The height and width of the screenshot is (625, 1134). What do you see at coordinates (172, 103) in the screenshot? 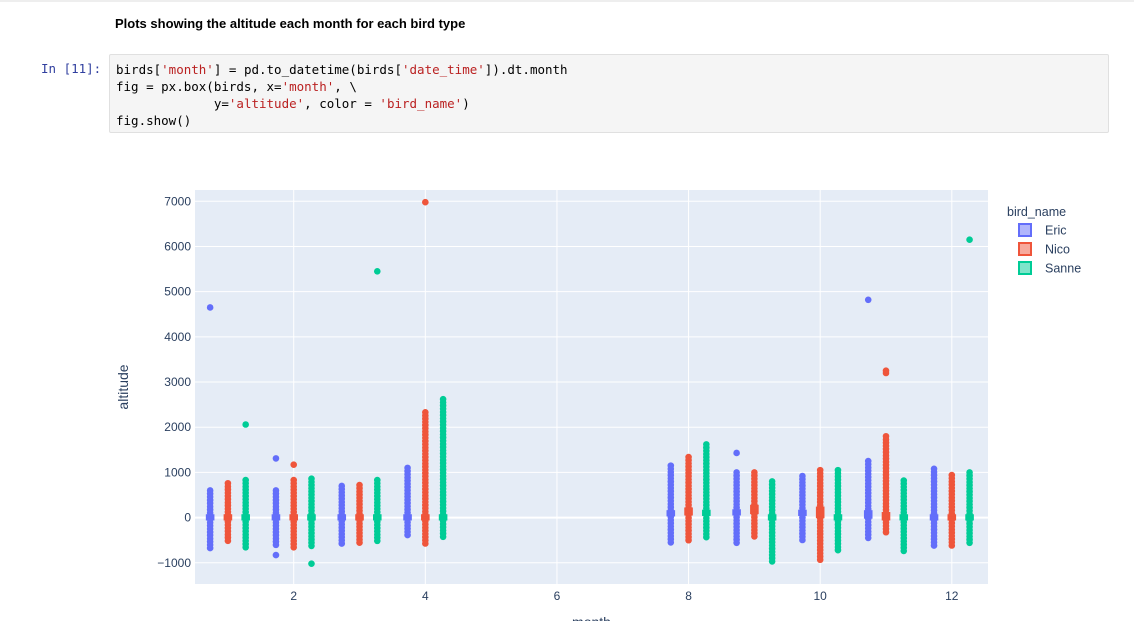
I see `code-token: y=` at bounding box center [172, 103].